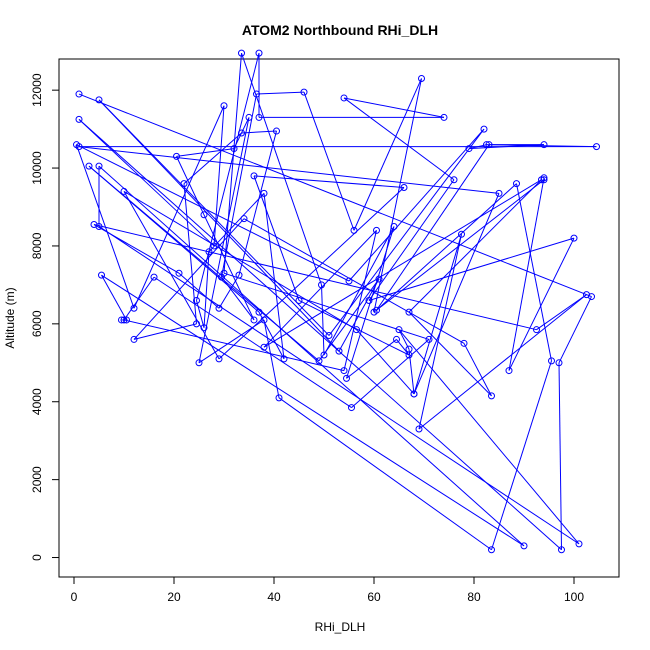 This screenshot has height=650, width=650. Describe the element at coordinates (574, 597) in the screenshot. I see `x-tick-label: 100` at that location.